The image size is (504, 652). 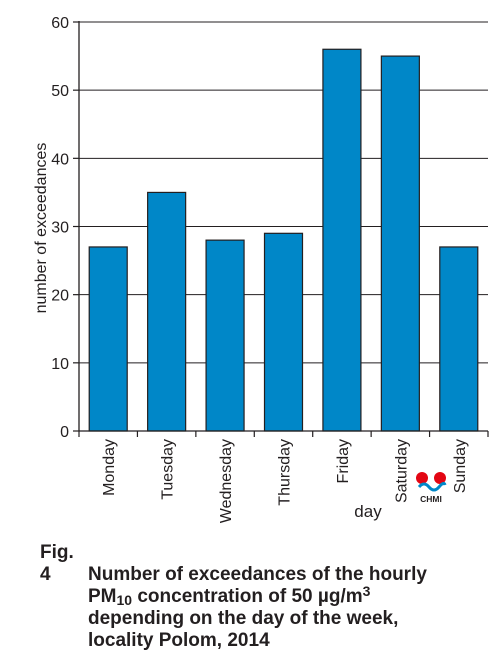 What do you see at coordinates (64, 432) in the screenshot?
I see `y-tick-label: 0` at bounding box center [64, 432].